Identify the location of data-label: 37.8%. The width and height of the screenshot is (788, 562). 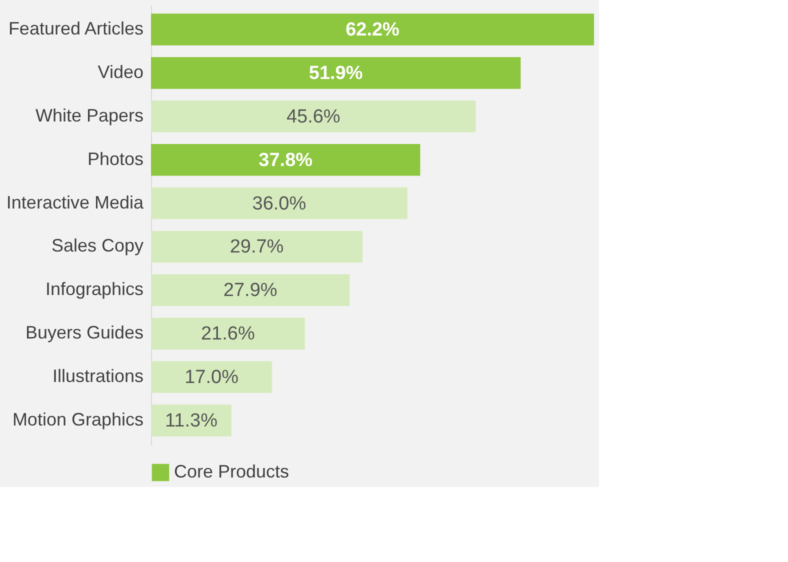
(285, 160).